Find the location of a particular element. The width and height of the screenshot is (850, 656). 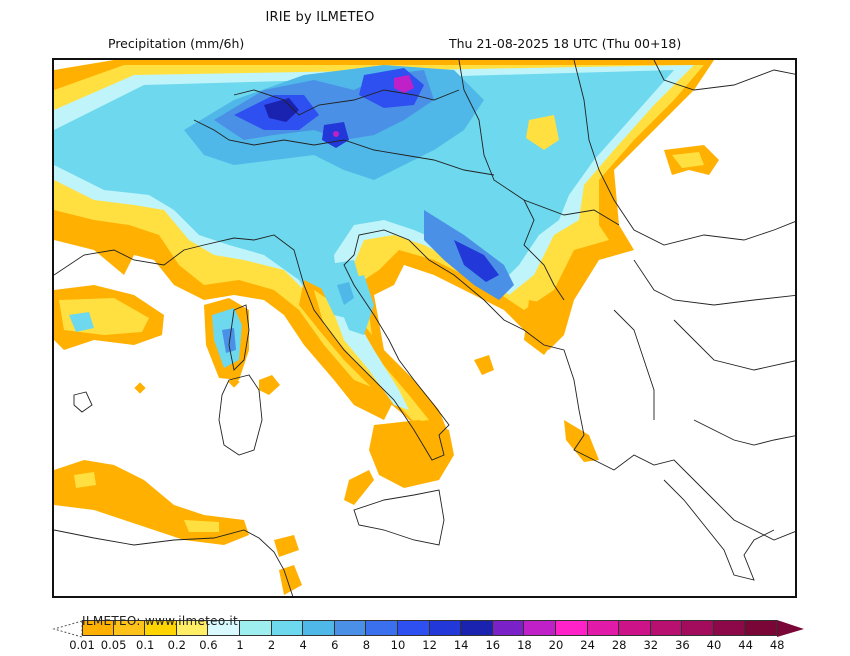

valid-time-label: Thu 21-08-2025 18 UTC (Thu 00+18) is located at coordinates (565, 43).